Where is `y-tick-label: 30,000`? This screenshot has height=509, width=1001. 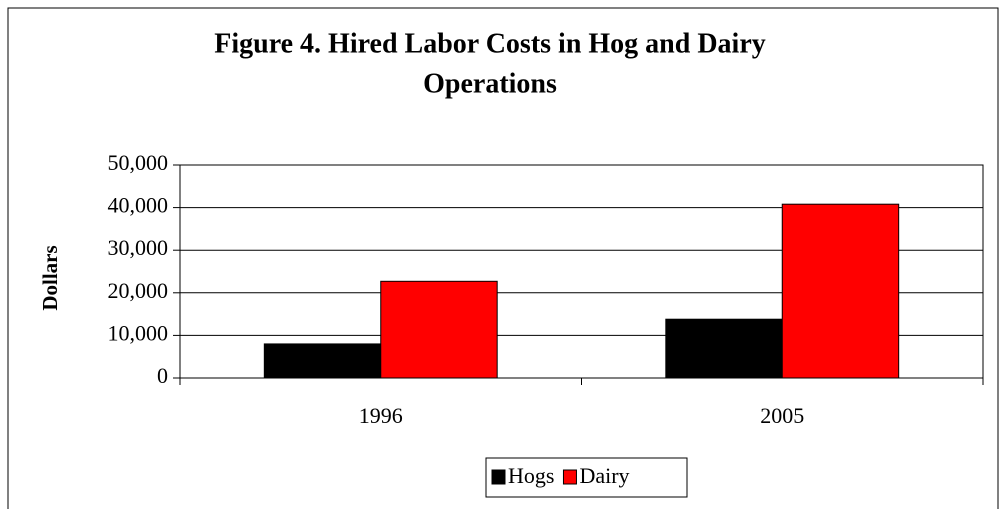
y-tick-label: 30,000 is located at coordinates (138, 247).